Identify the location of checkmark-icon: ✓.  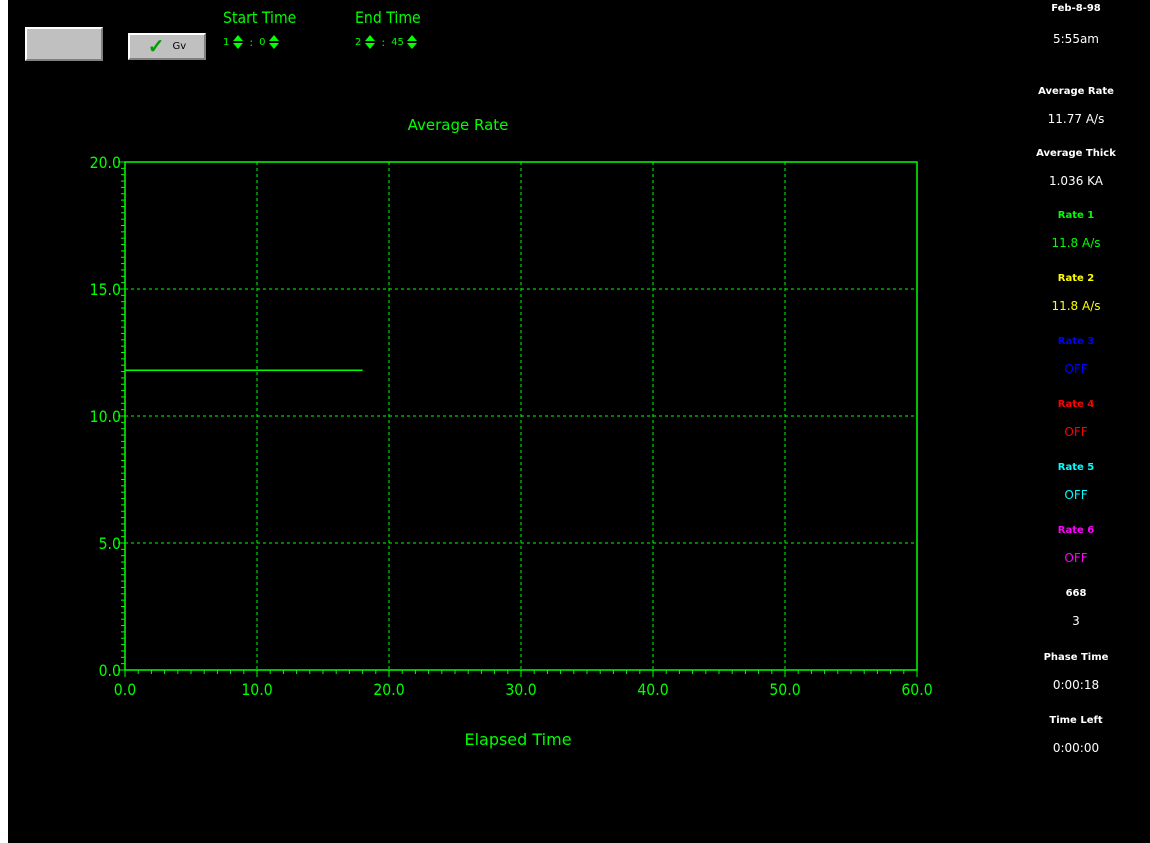
(156, 46).